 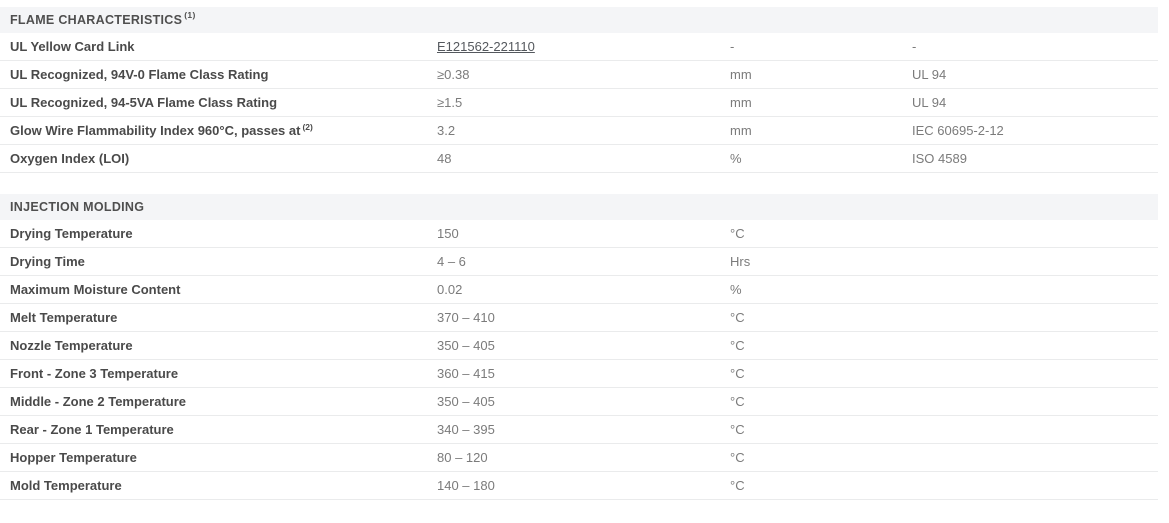 What do you see at coordinates (466, 373) in the screenshot?
I see `property-value: 360 – 415` at bounding box center [466, 373].